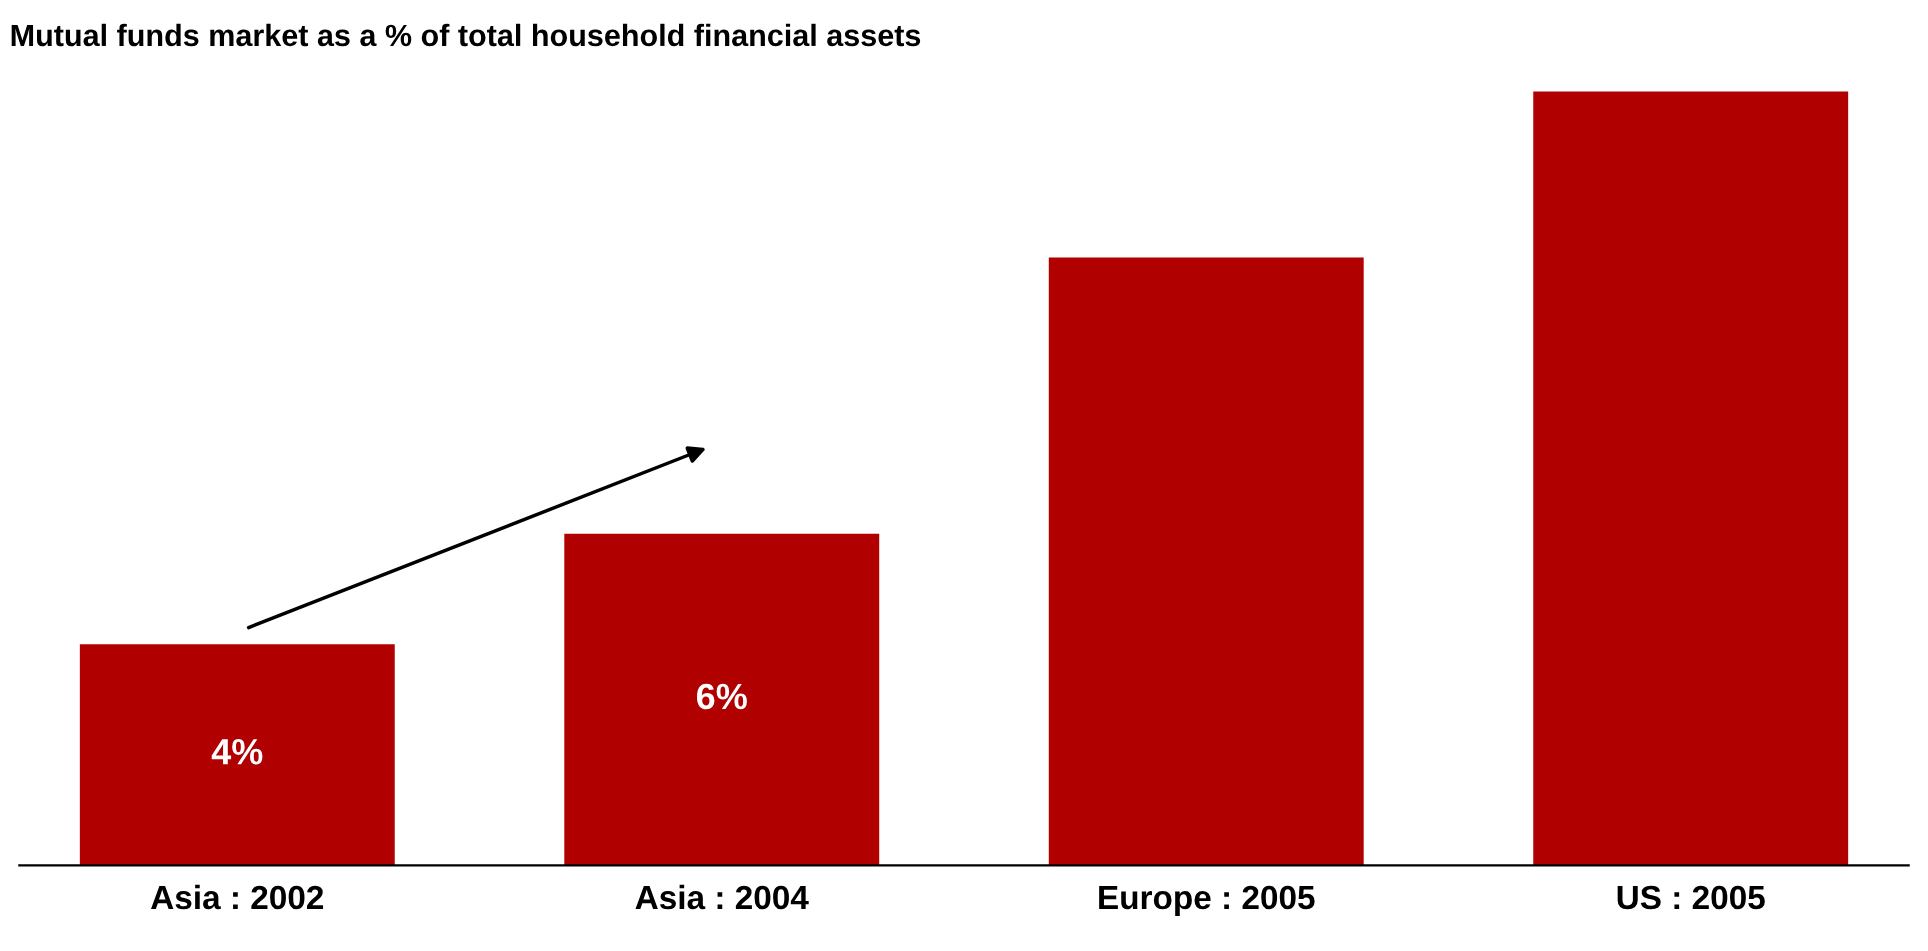 Image resolution: width=1928 pixels, height=951 pixels. I want to click on x-tick-label: Europe : 2005, so click(1207, 900).